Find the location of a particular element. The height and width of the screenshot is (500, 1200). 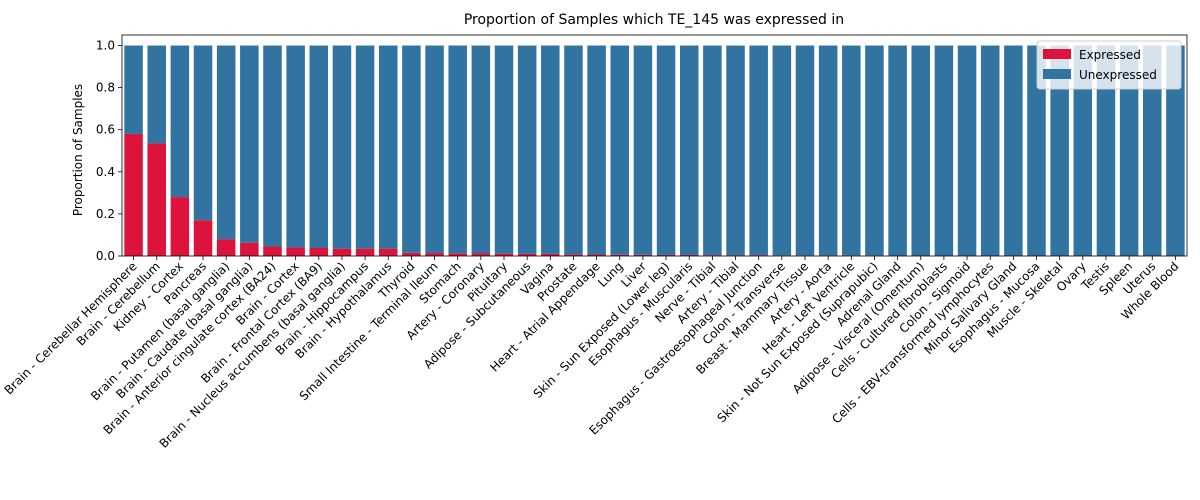

legend-swatch-expressed is located at coordinates (1057, 54).